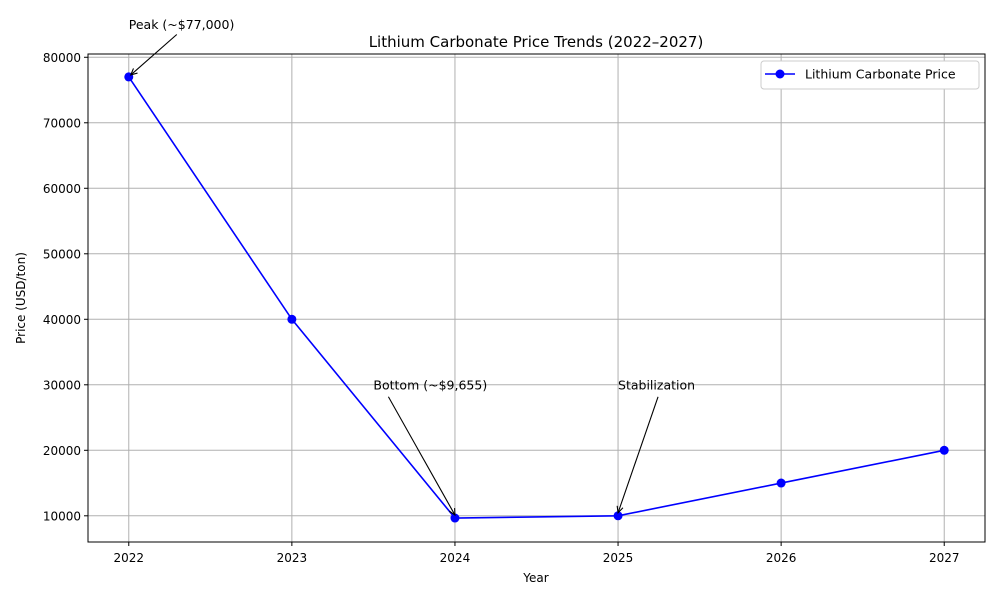  Describe the element at coordinates (62, 123) in the screenshot. I see `y-tick-label: 70000` at that location.